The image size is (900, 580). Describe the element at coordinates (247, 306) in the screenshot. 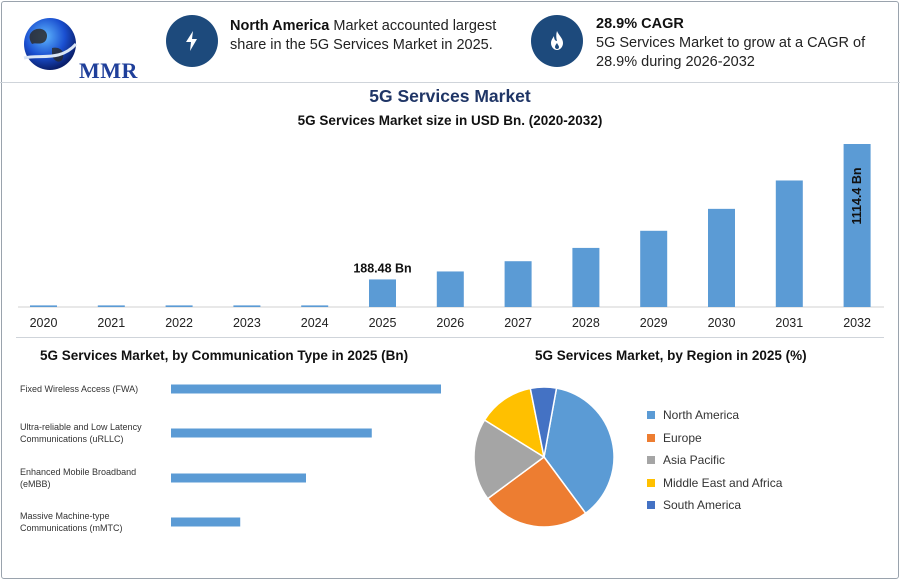

I see `bar-2023` at that location.